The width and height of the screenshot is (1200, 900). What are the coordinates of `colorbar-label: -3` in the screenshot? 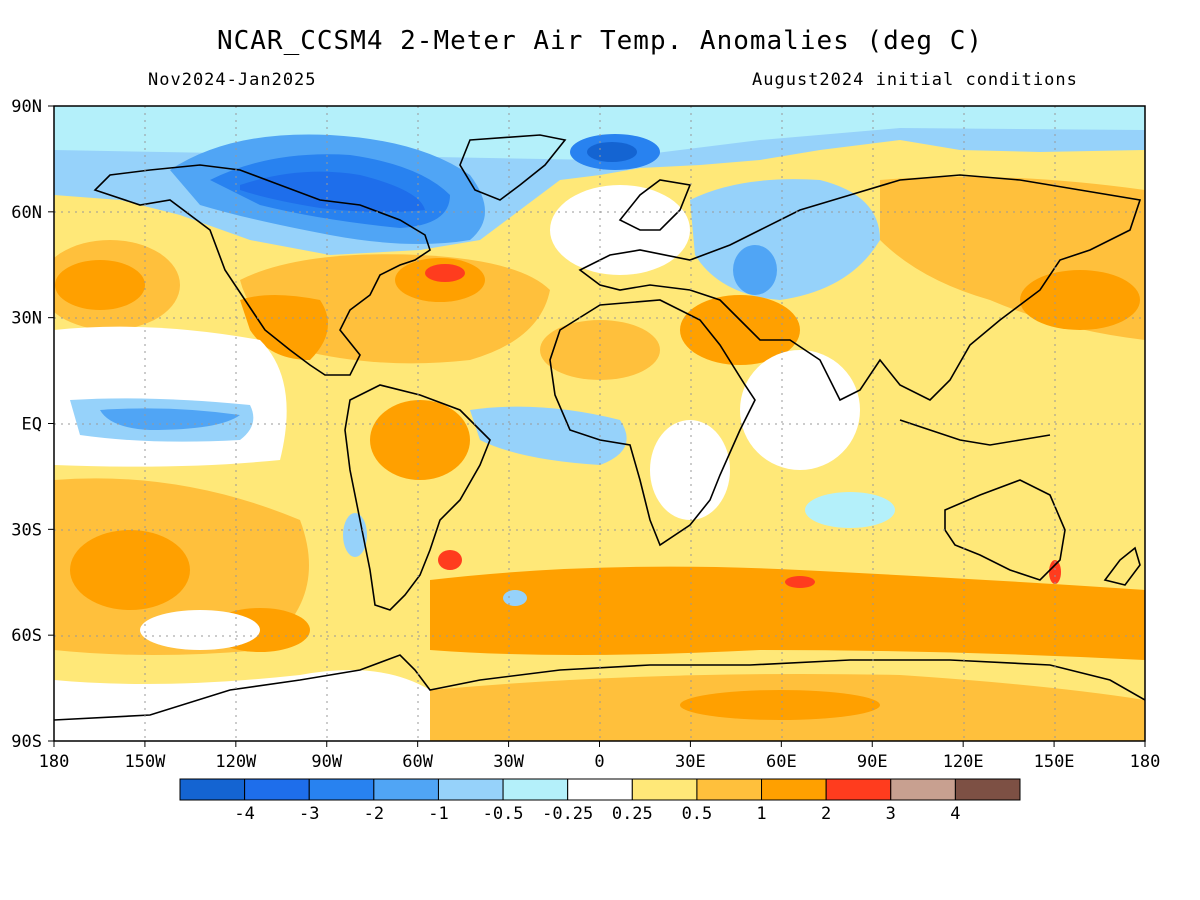 It's located at (309, 814).